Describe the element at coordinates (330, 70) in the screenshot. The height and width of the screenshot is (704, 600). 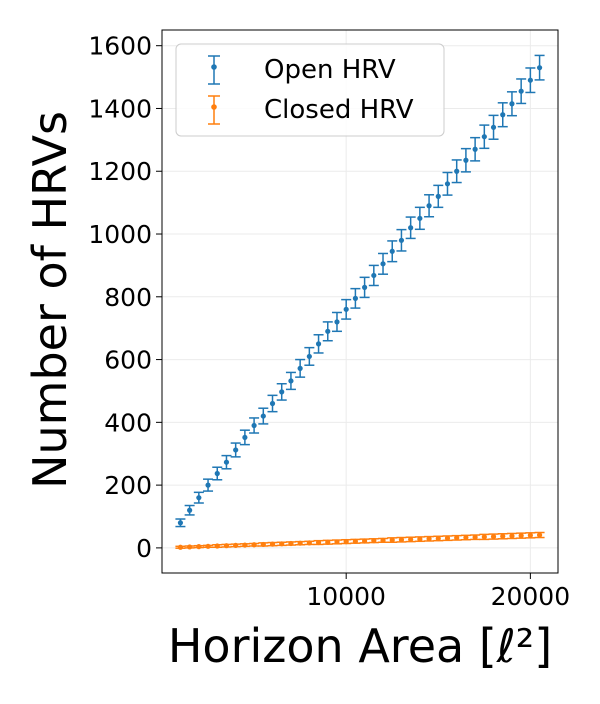
I see `legend-label-open-hrv: Open HRV` at that location.